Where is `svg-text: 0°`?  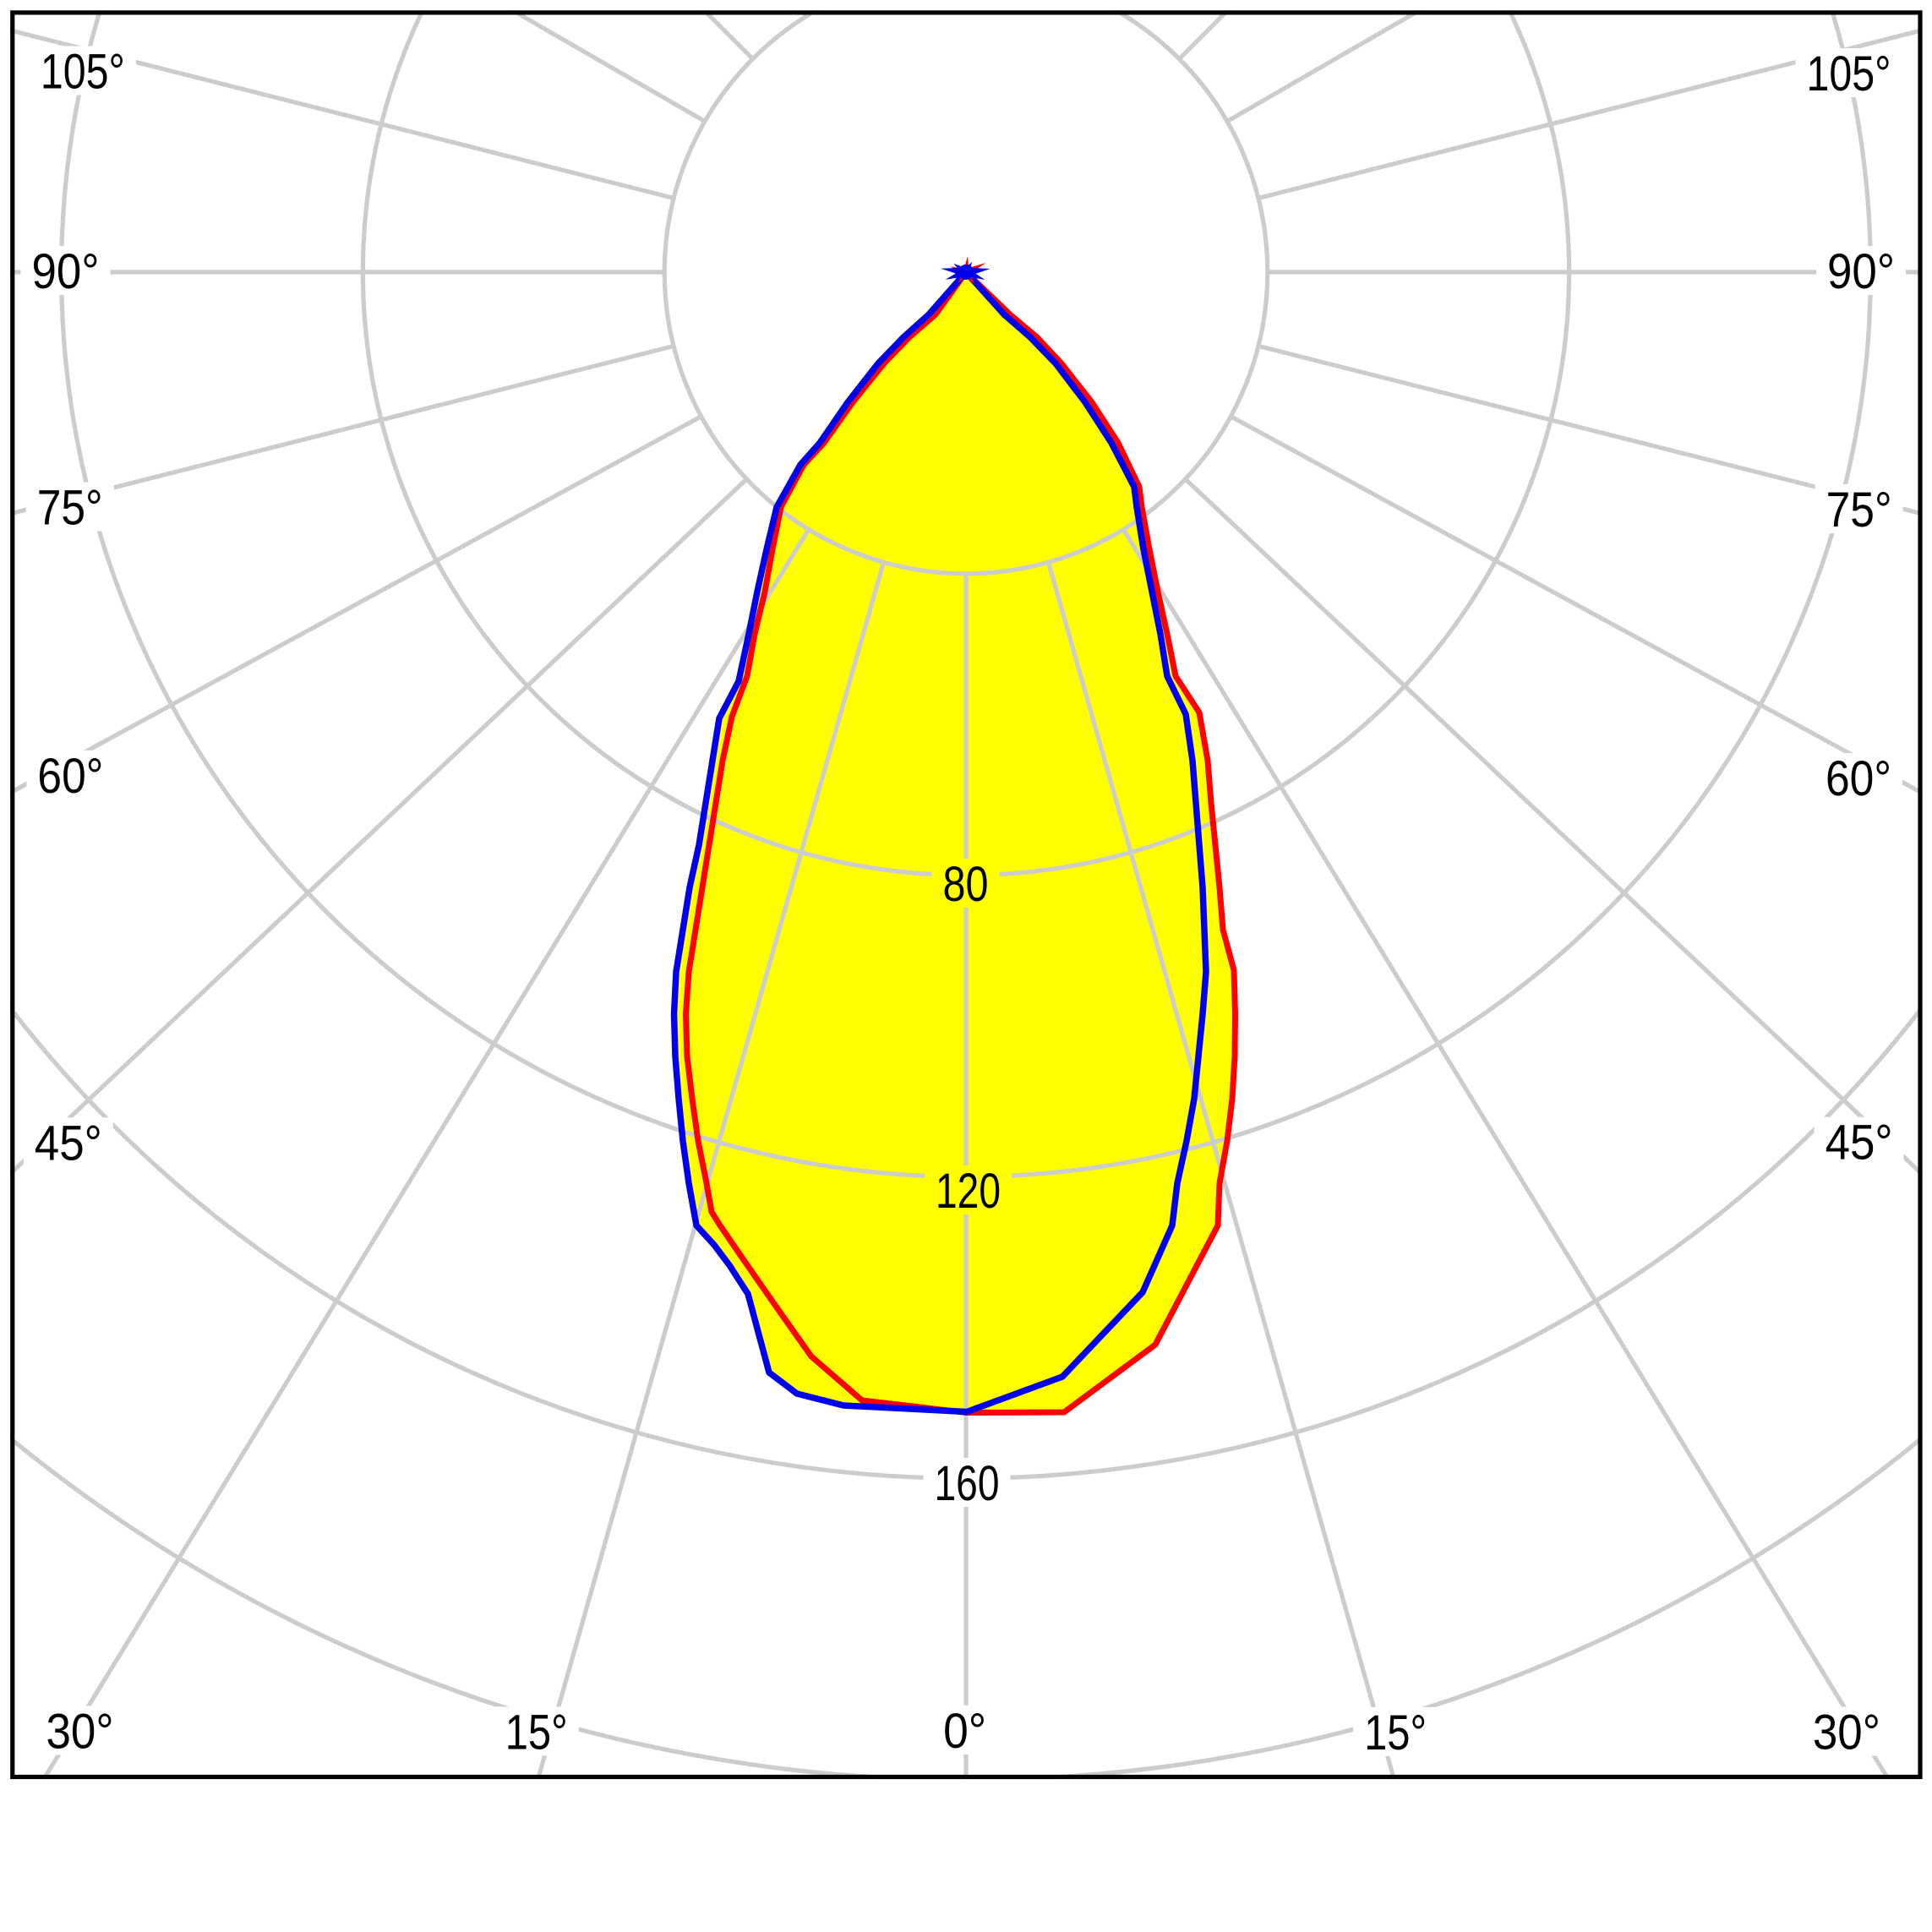
svg-text: 0° is located at coordinates (964, 1731).